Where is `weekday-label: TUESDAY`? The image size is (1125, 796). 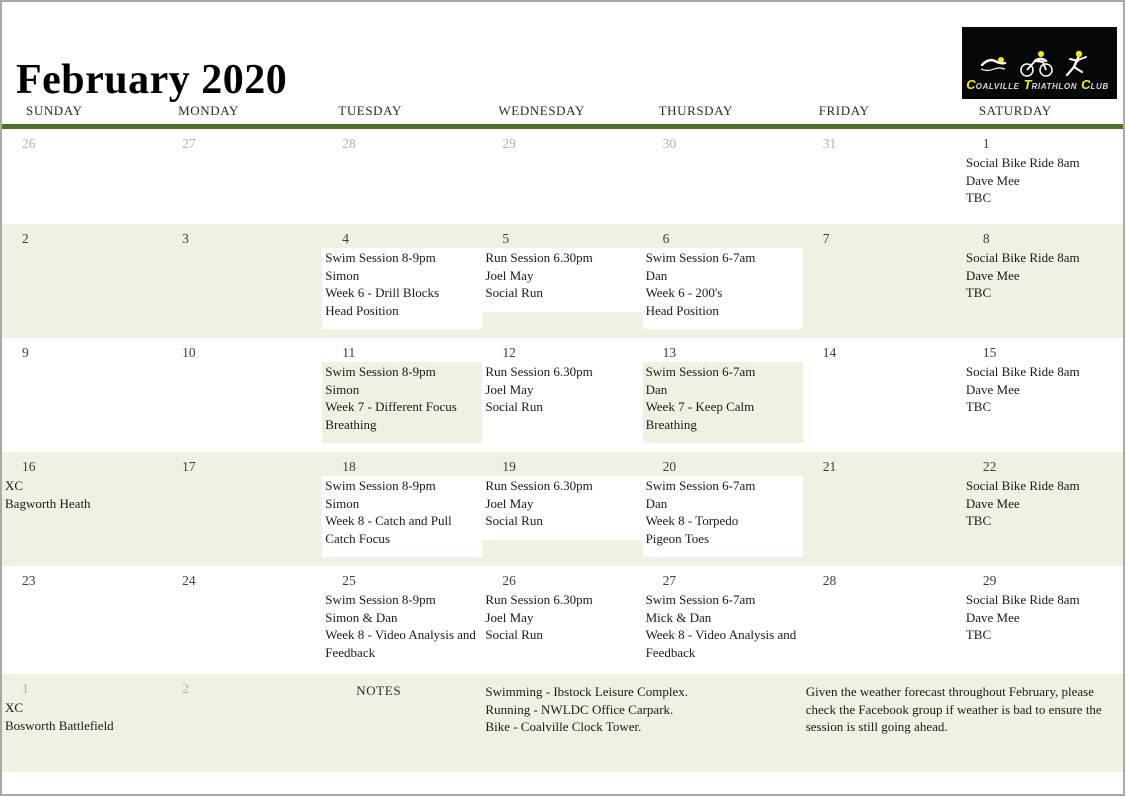 weekday-label: TUESDAY is located at coordinates (370, 110).